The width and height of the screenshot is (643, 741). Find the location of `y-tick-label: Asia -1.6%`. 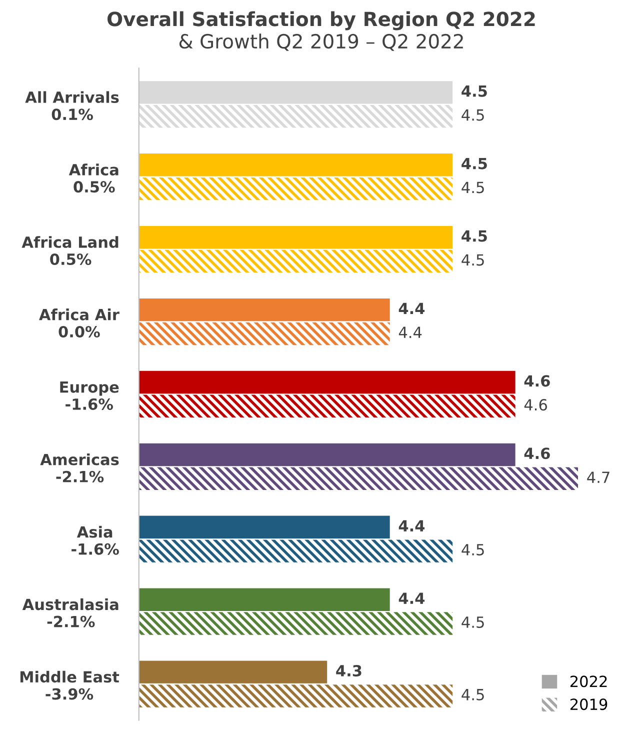

y-tick-label: Asia -1.6% is located at coordinates (95, 540).